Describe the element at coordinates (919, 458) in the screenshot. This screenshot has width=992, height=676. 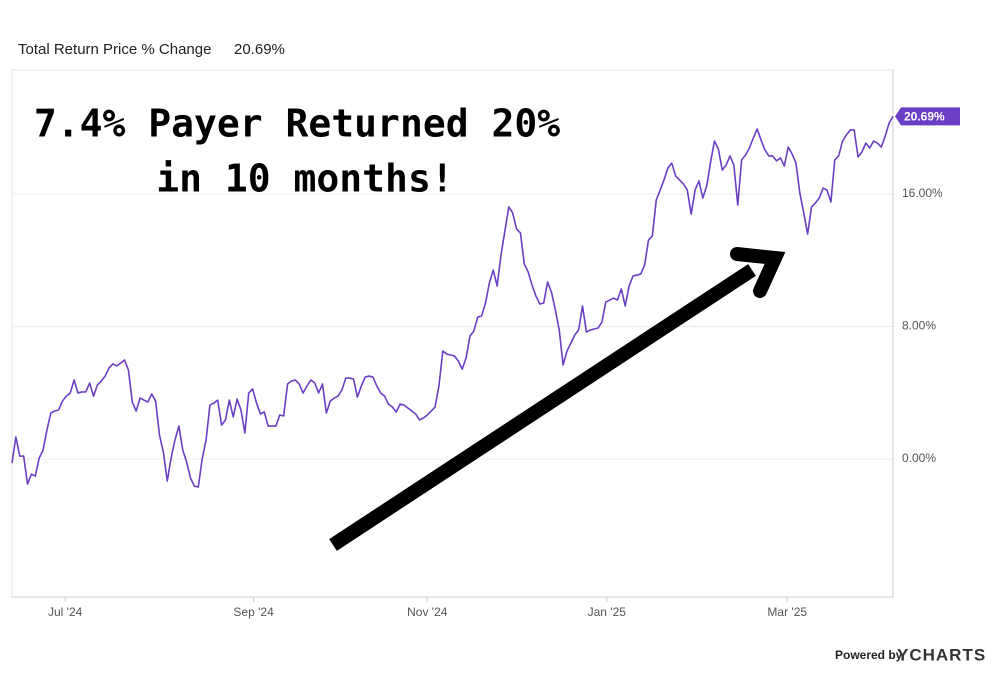
I see `y-tick-label: 0.00%` at that location.